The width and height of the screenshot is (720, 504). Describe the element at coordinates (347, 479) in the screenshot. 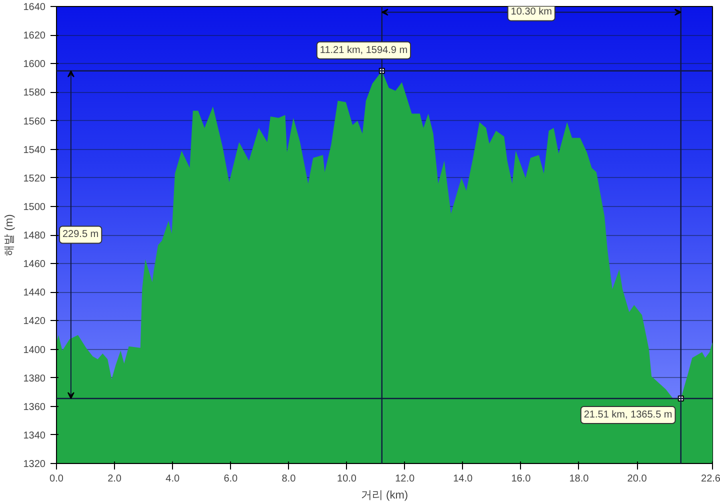

I see `x-tick-label: 10.0` at that location.